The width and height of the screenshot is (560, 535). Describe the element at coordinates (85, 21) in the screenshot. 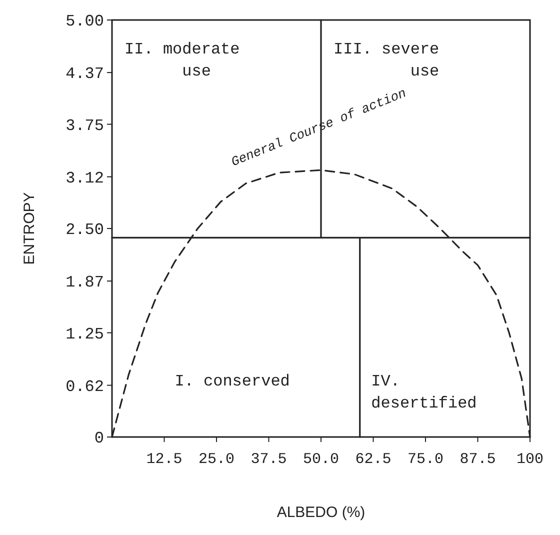

I see `y-tick-label: 5.00` at that location.